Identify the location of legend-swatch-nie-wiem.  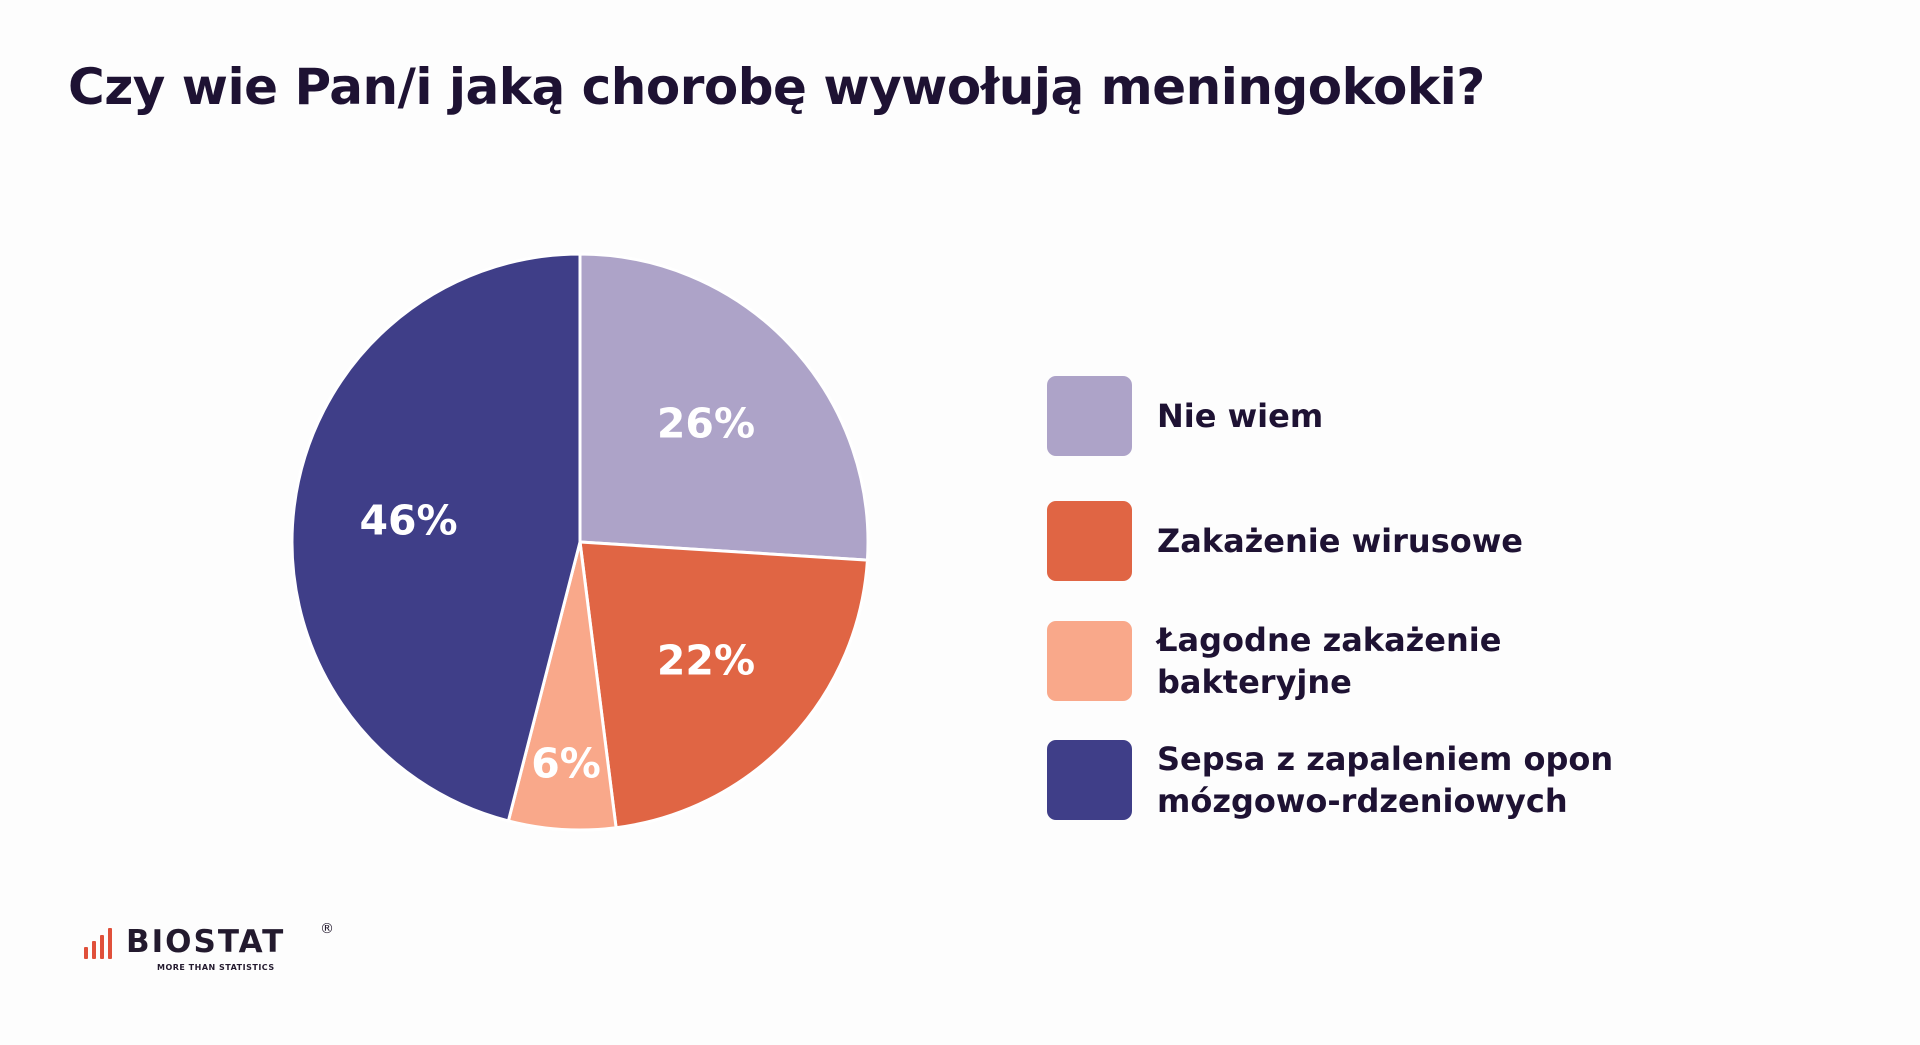
(1089, 416).